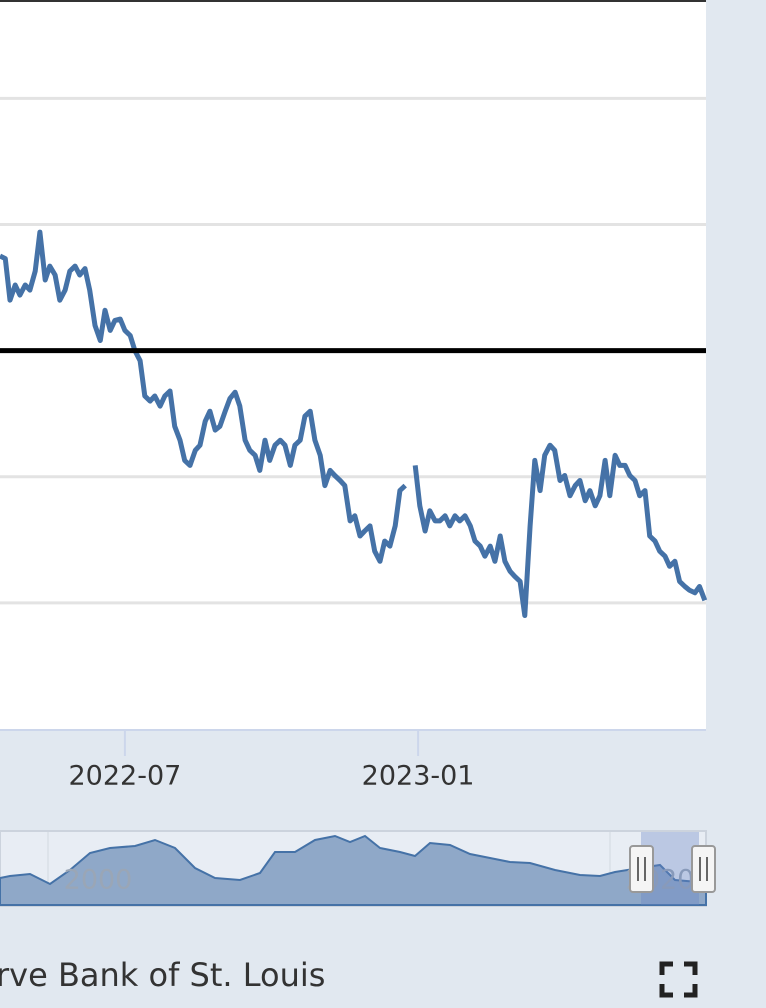 The width and height of the screenshot is (766, 1008). I want to click on x-tick-label: 2022-07, so click(124, 776).